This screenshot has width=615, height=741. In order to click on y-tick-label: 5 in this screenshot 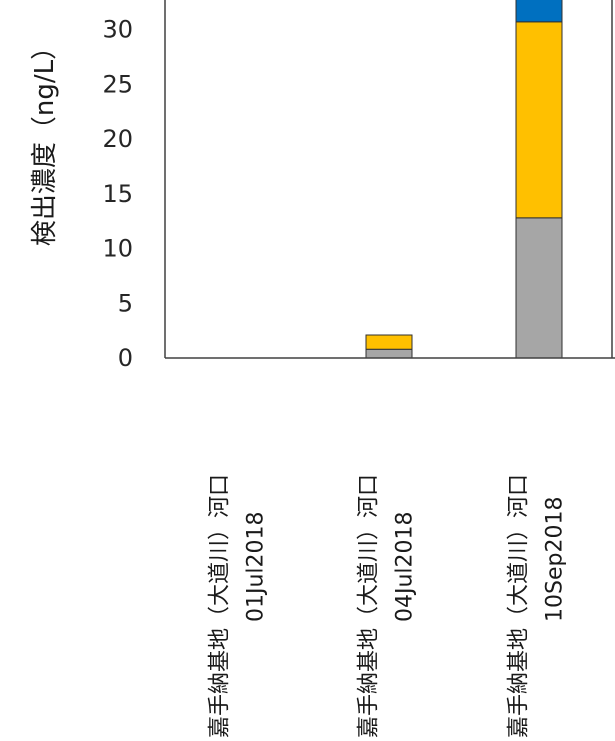, I will do `click(125, 303)`.